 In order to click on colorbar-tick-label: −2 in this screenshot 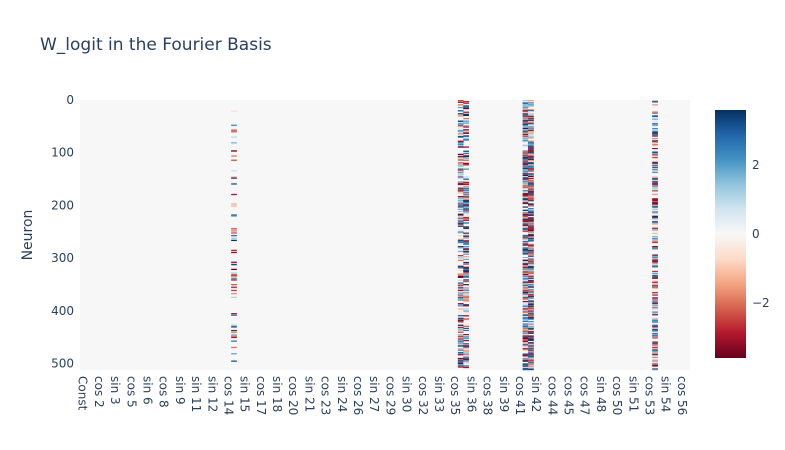, I will do `click(761, 303)`.